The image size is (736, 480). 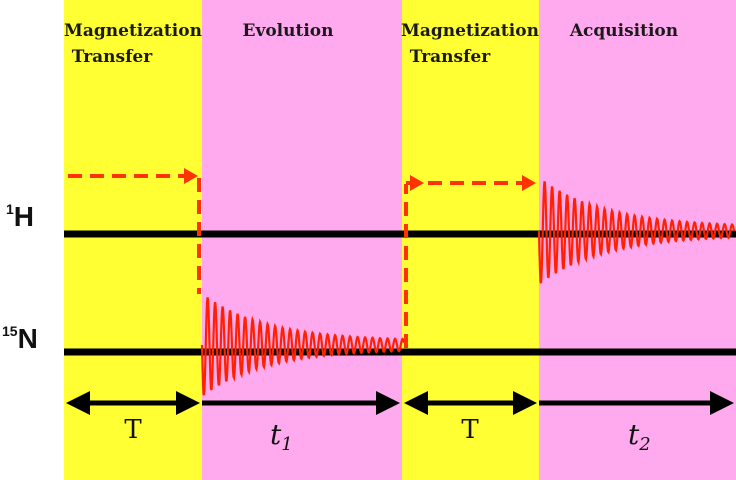 I want to click on timeline-label-mix-1: T, so click(x=133, y=430).